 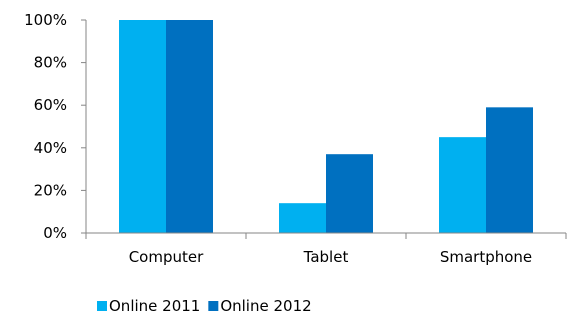 What do you see at coordinates (326, 257) in the screenshot?
I see `x-tick-label: Tablet` at bounding box center [326, 257].